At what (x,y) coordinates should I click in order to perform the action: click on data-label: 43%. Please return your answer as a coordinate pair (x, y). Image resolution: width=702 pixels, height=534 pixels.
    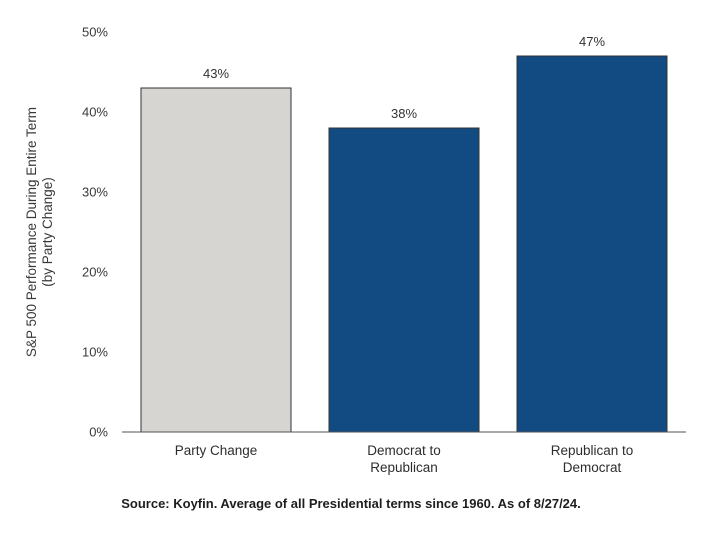
    Looking at the image, I should click on (216, 73).